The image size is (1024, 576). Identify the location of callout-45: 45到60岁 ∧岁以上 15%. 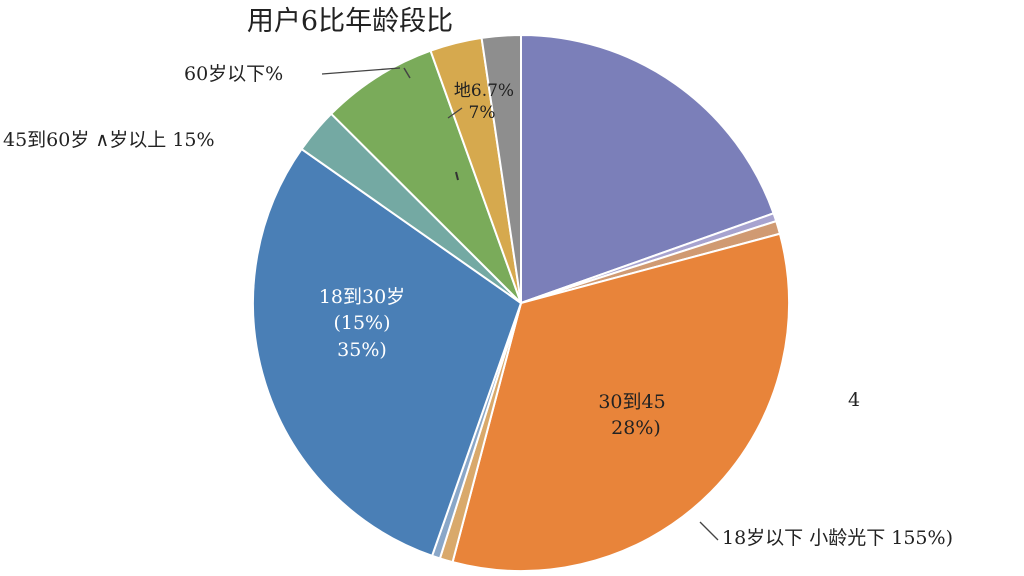
(109, 140).